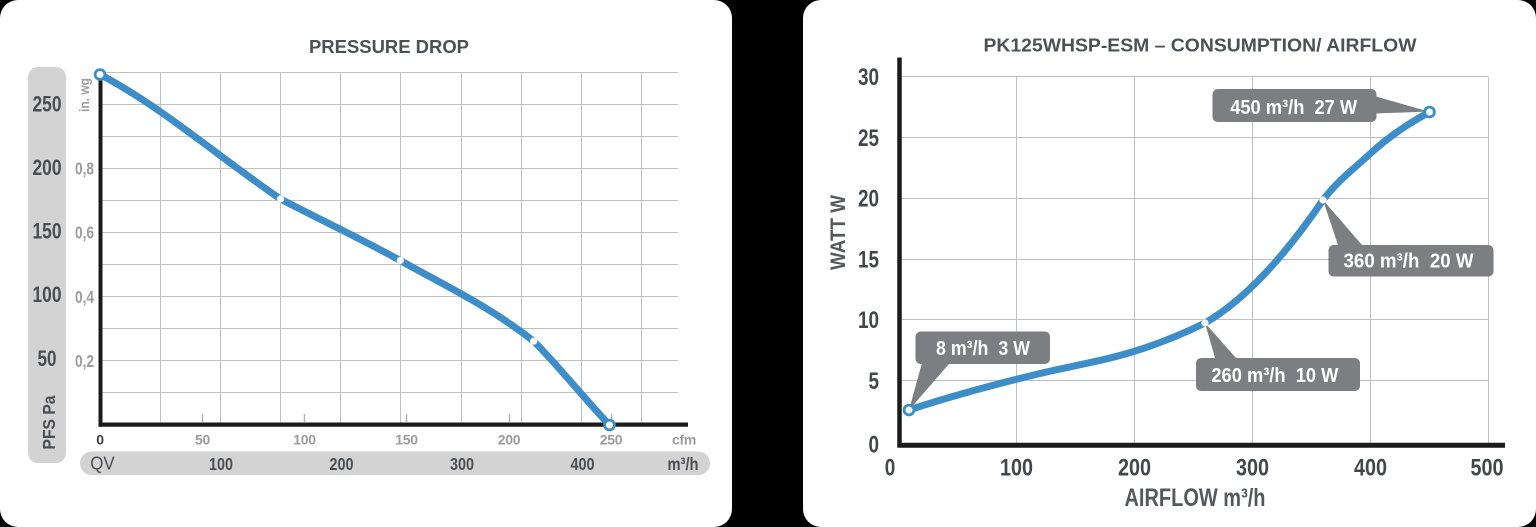 The height and width of the screenshot is (527, 1536). I want to click on svg-text: 0,6, so click(84, 233).